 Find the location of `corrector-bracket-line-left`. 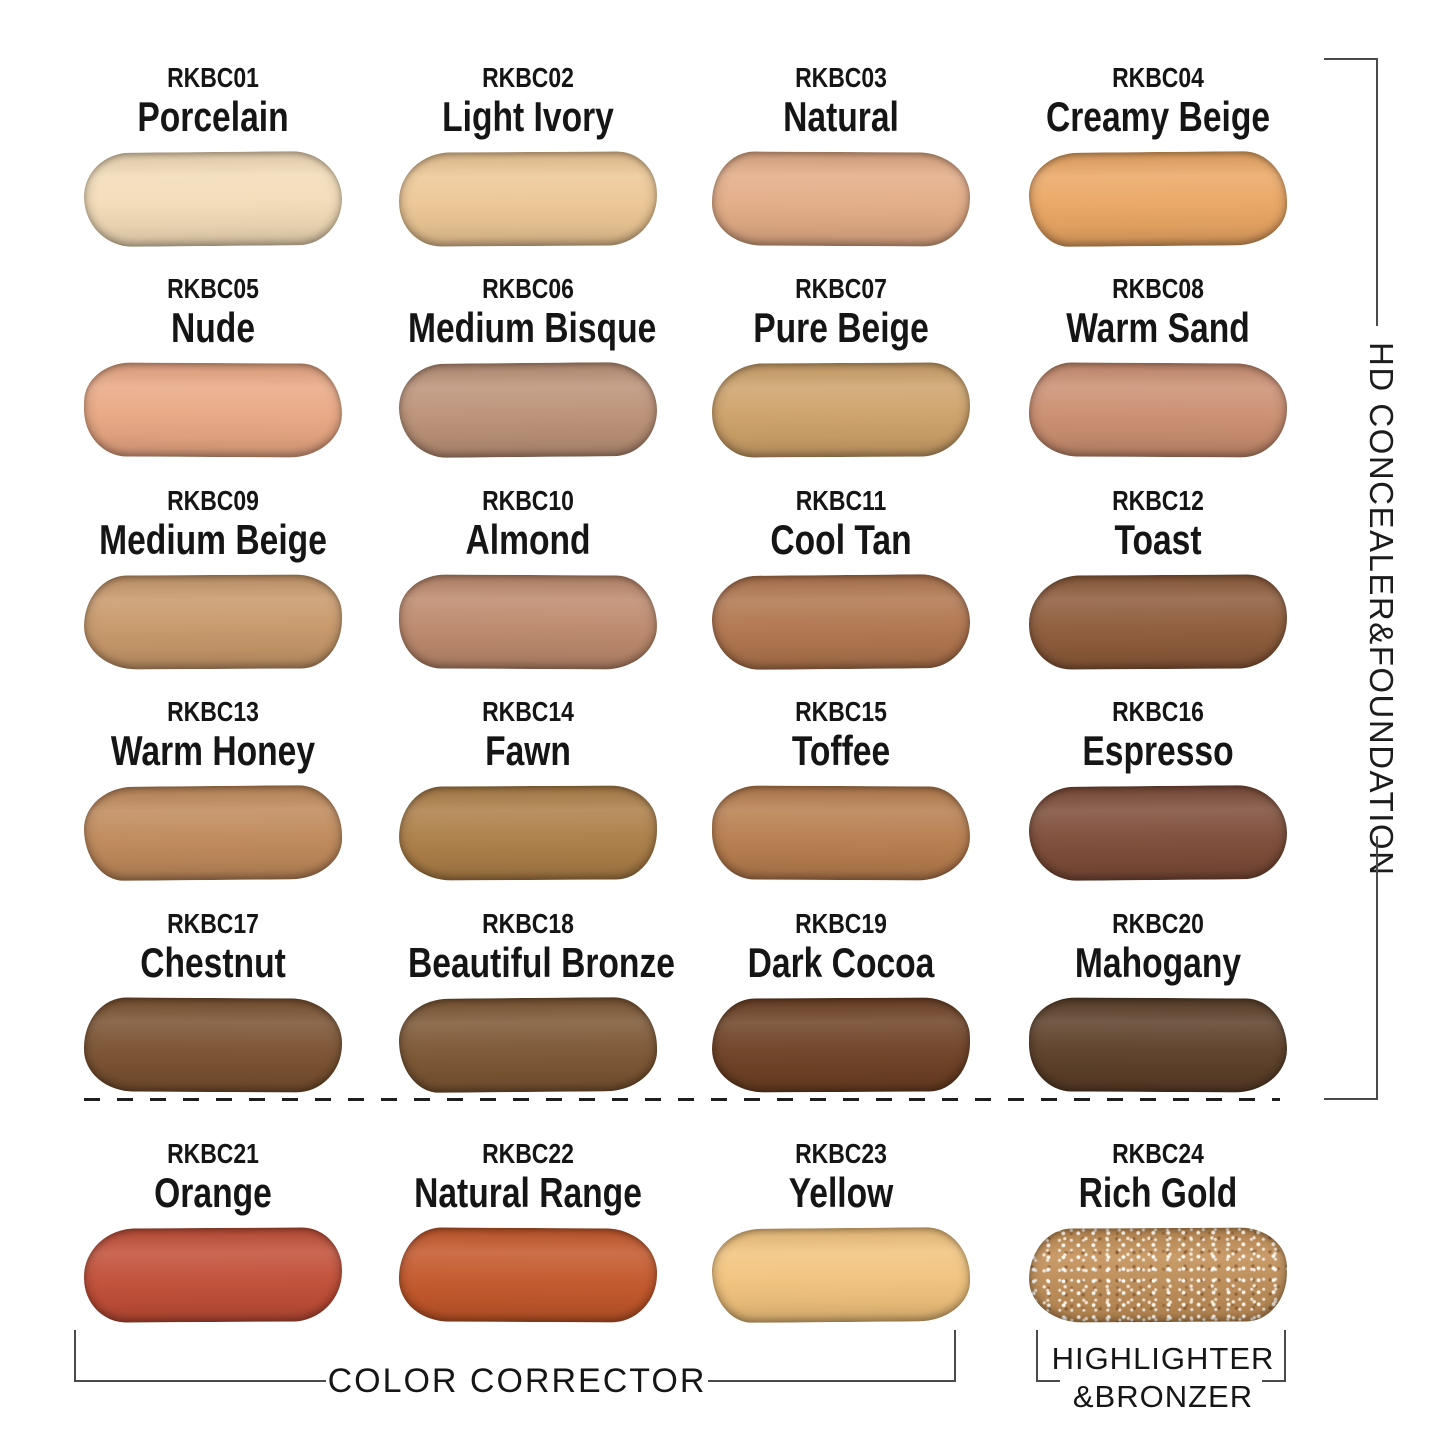

corrector-bracket-line-left is located at coordinates (200, 1381).